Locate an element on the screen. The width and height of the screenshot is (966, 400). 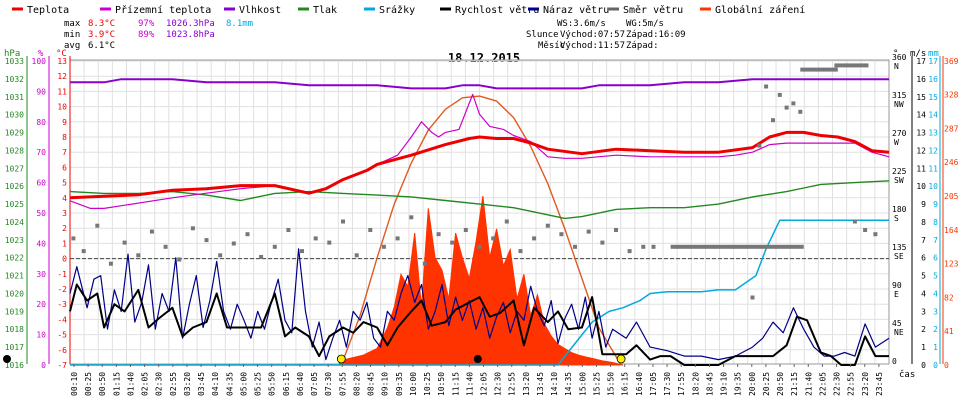
stat-sunset: Západ:16:09 is located at coordinates (656, 35).